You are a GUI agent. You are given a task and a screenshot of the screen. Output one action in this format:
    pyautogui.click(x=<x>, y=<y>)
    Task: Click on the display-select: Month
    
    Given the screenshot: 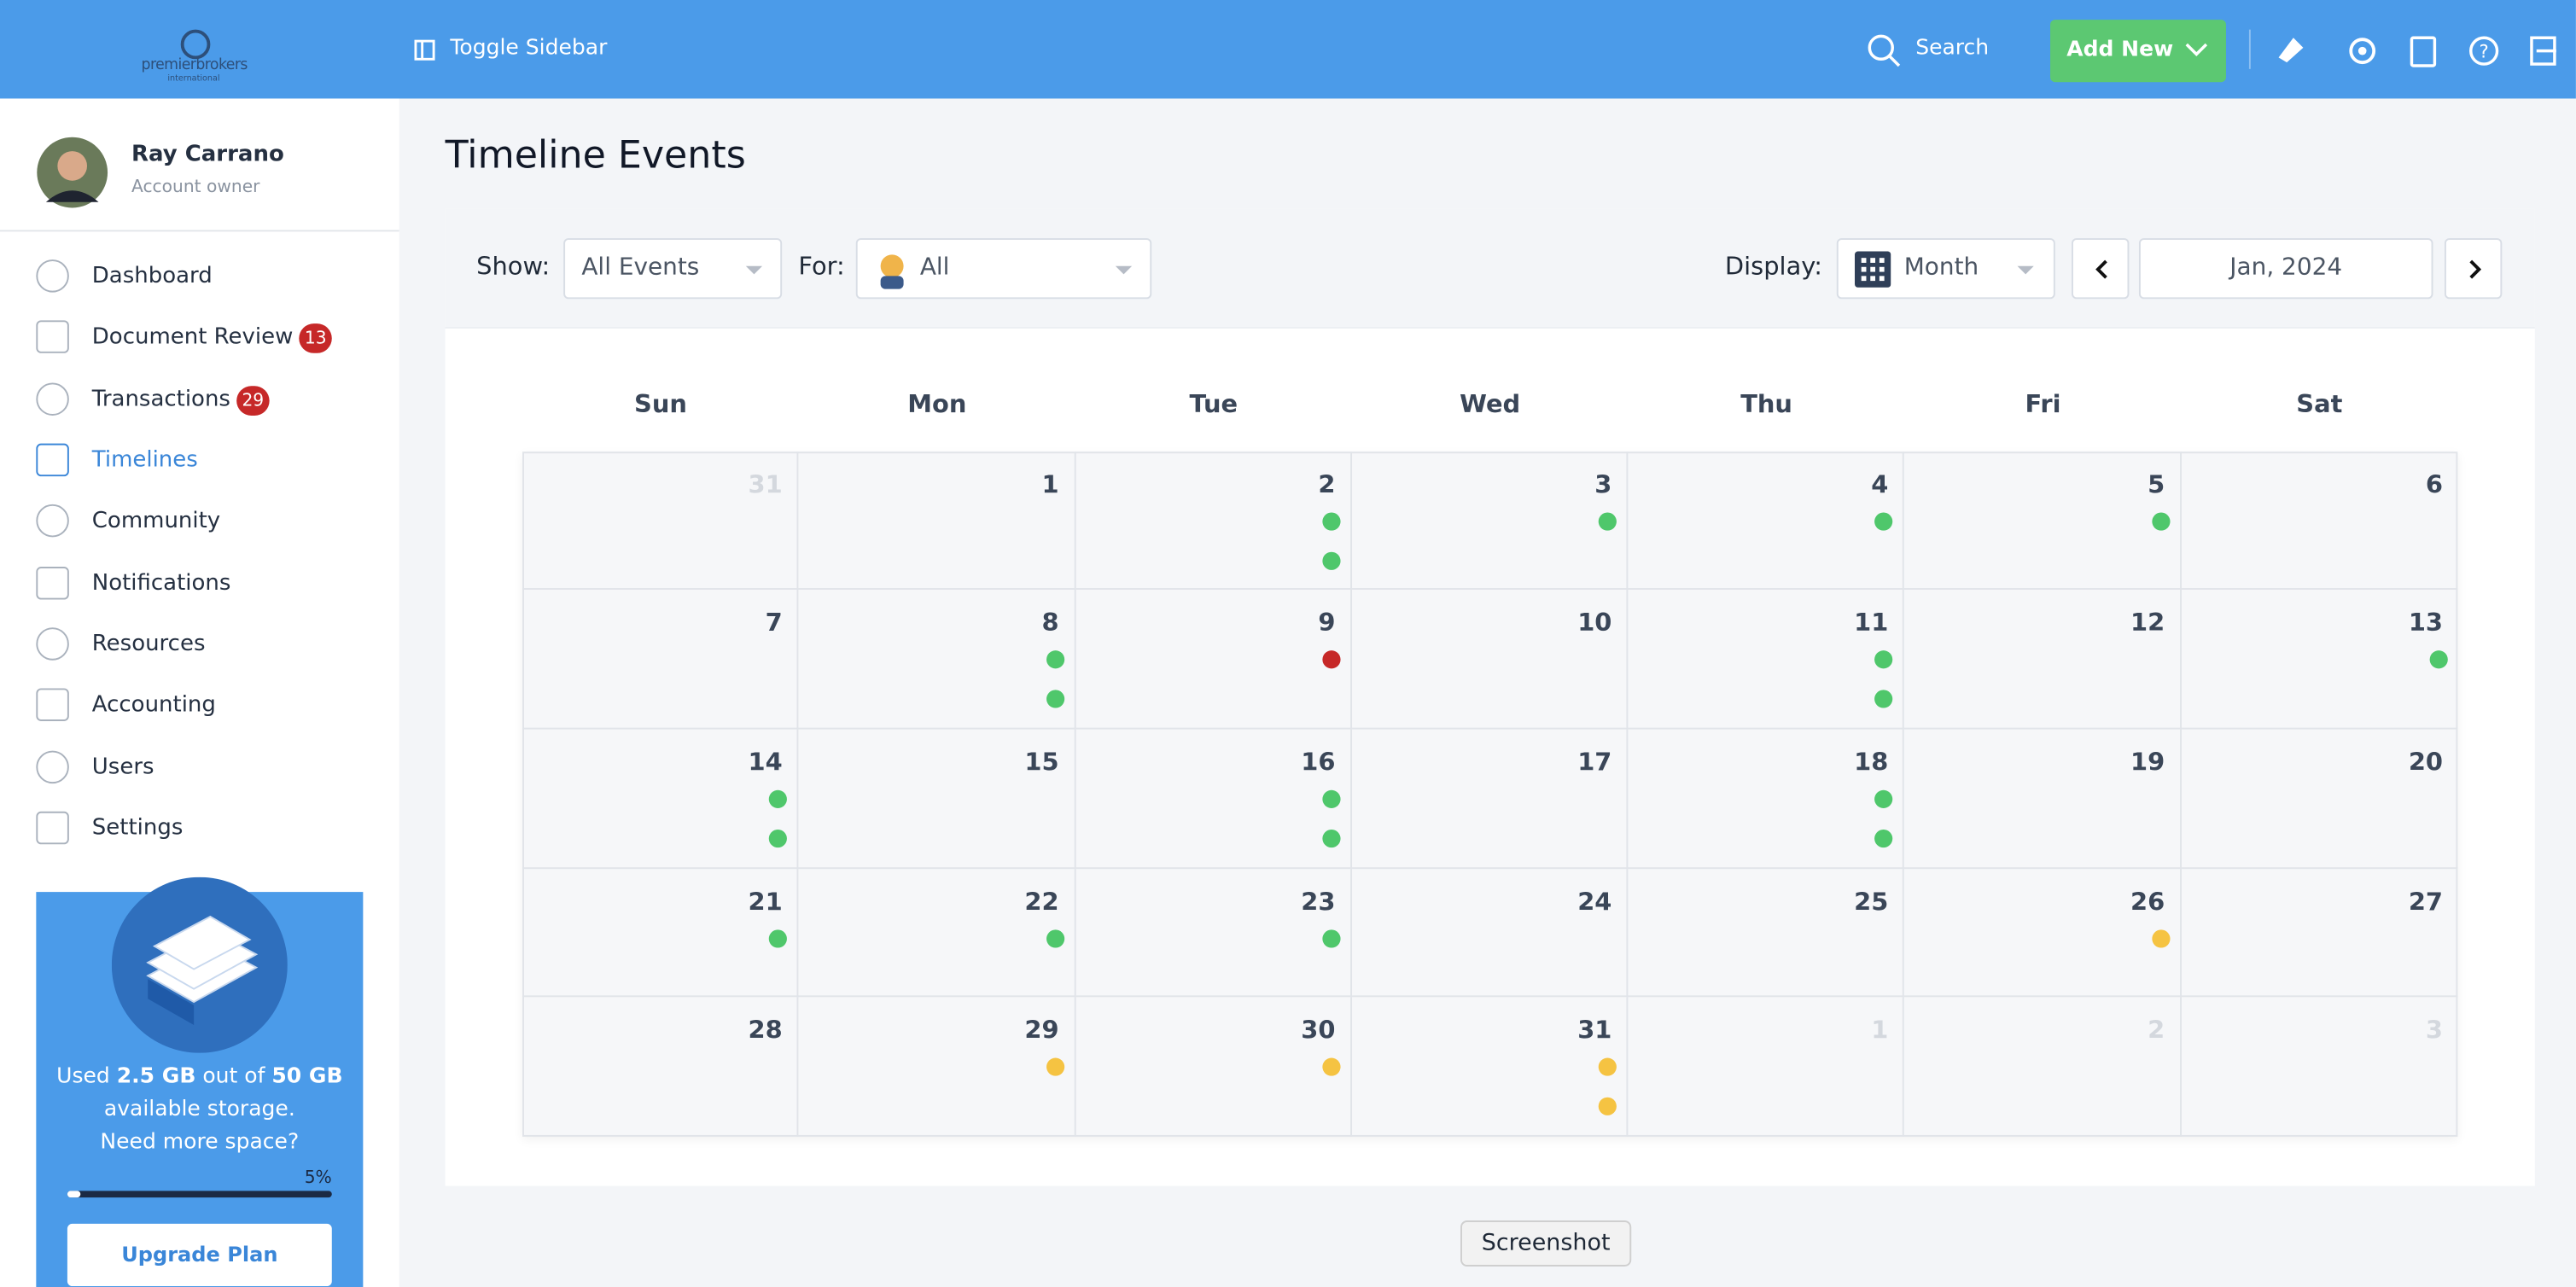 What is the action you would take?
    pyautogui.click(x=1945, y=269)
    